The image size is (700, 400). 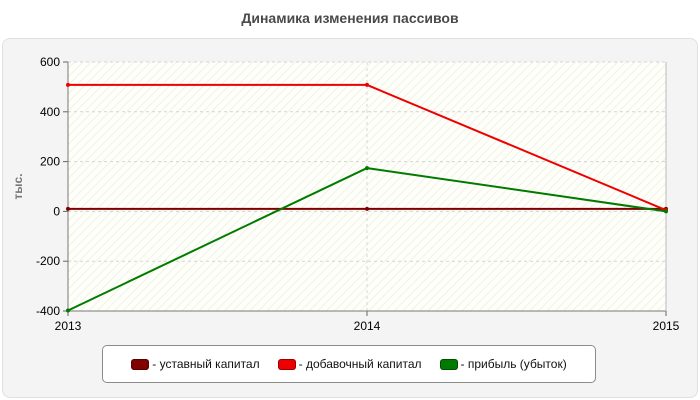 What do you see at coordinates (18, 186) in the screenshot?
I see `y-axis-title: тыс.` at bounding box center [18, 186].